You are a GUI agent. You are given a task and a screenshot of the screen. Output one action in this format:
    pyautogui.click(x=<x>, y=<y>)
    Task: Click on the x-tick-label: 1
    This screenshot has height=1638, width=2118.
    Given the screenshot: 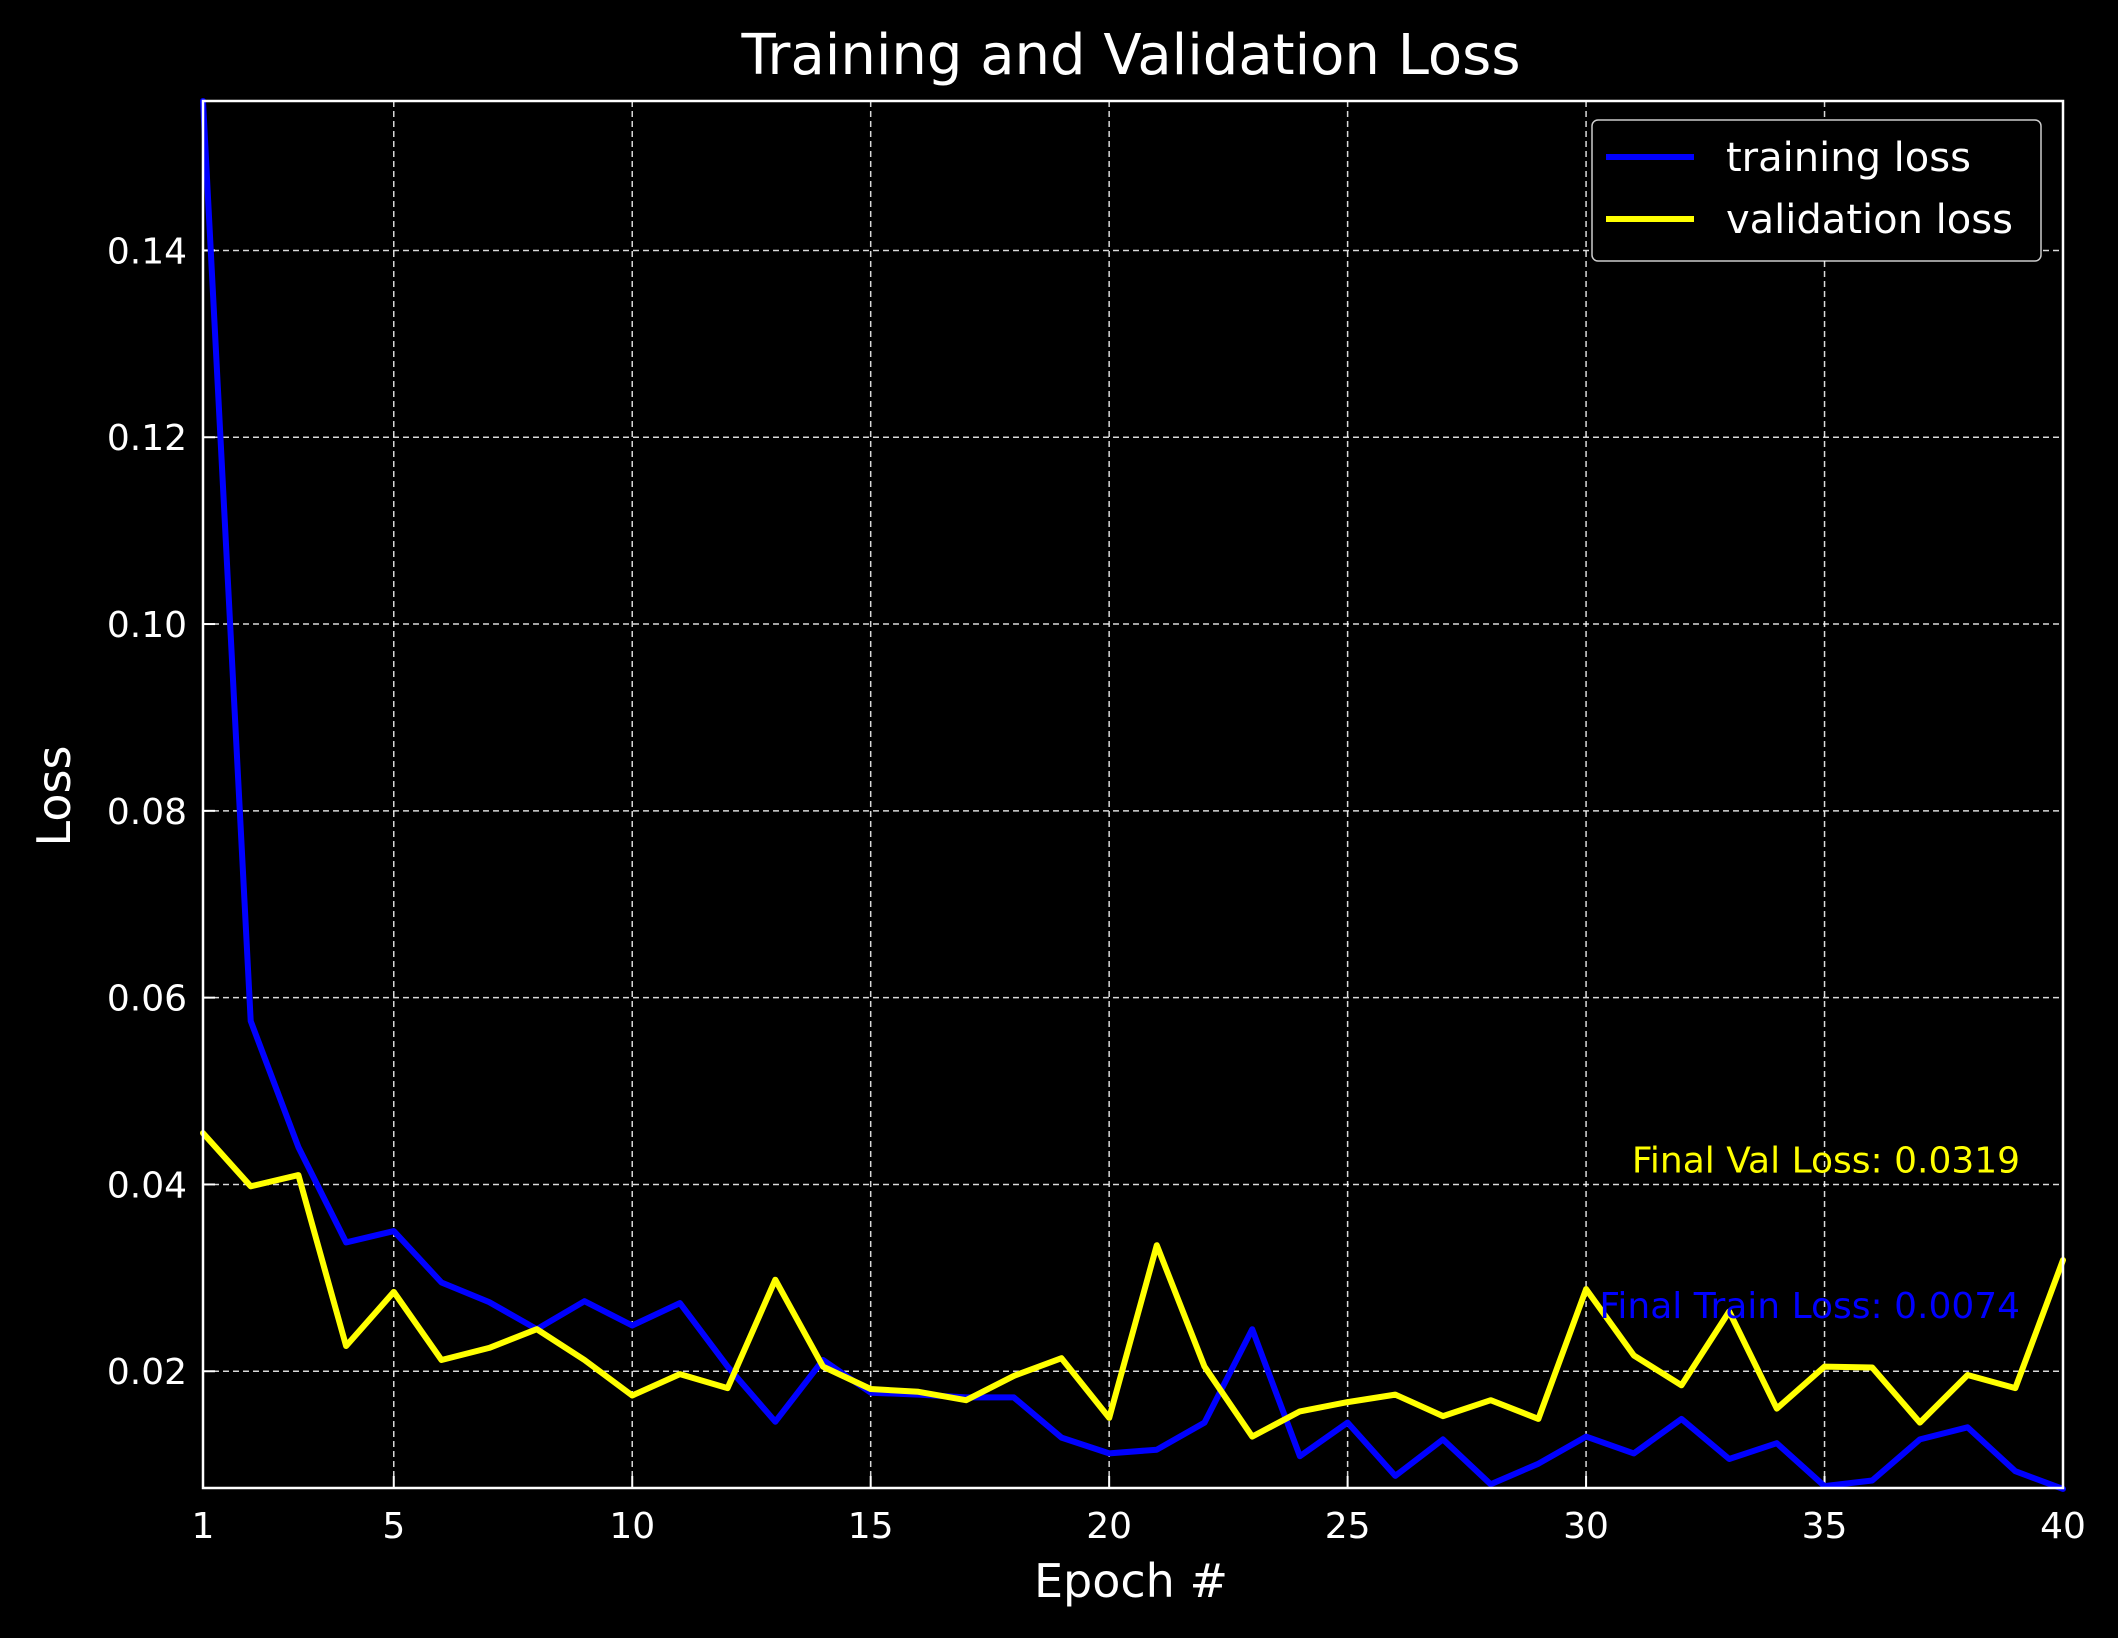 What is the action you would take?
    pyautogui.click(x=203, y=1526)
    